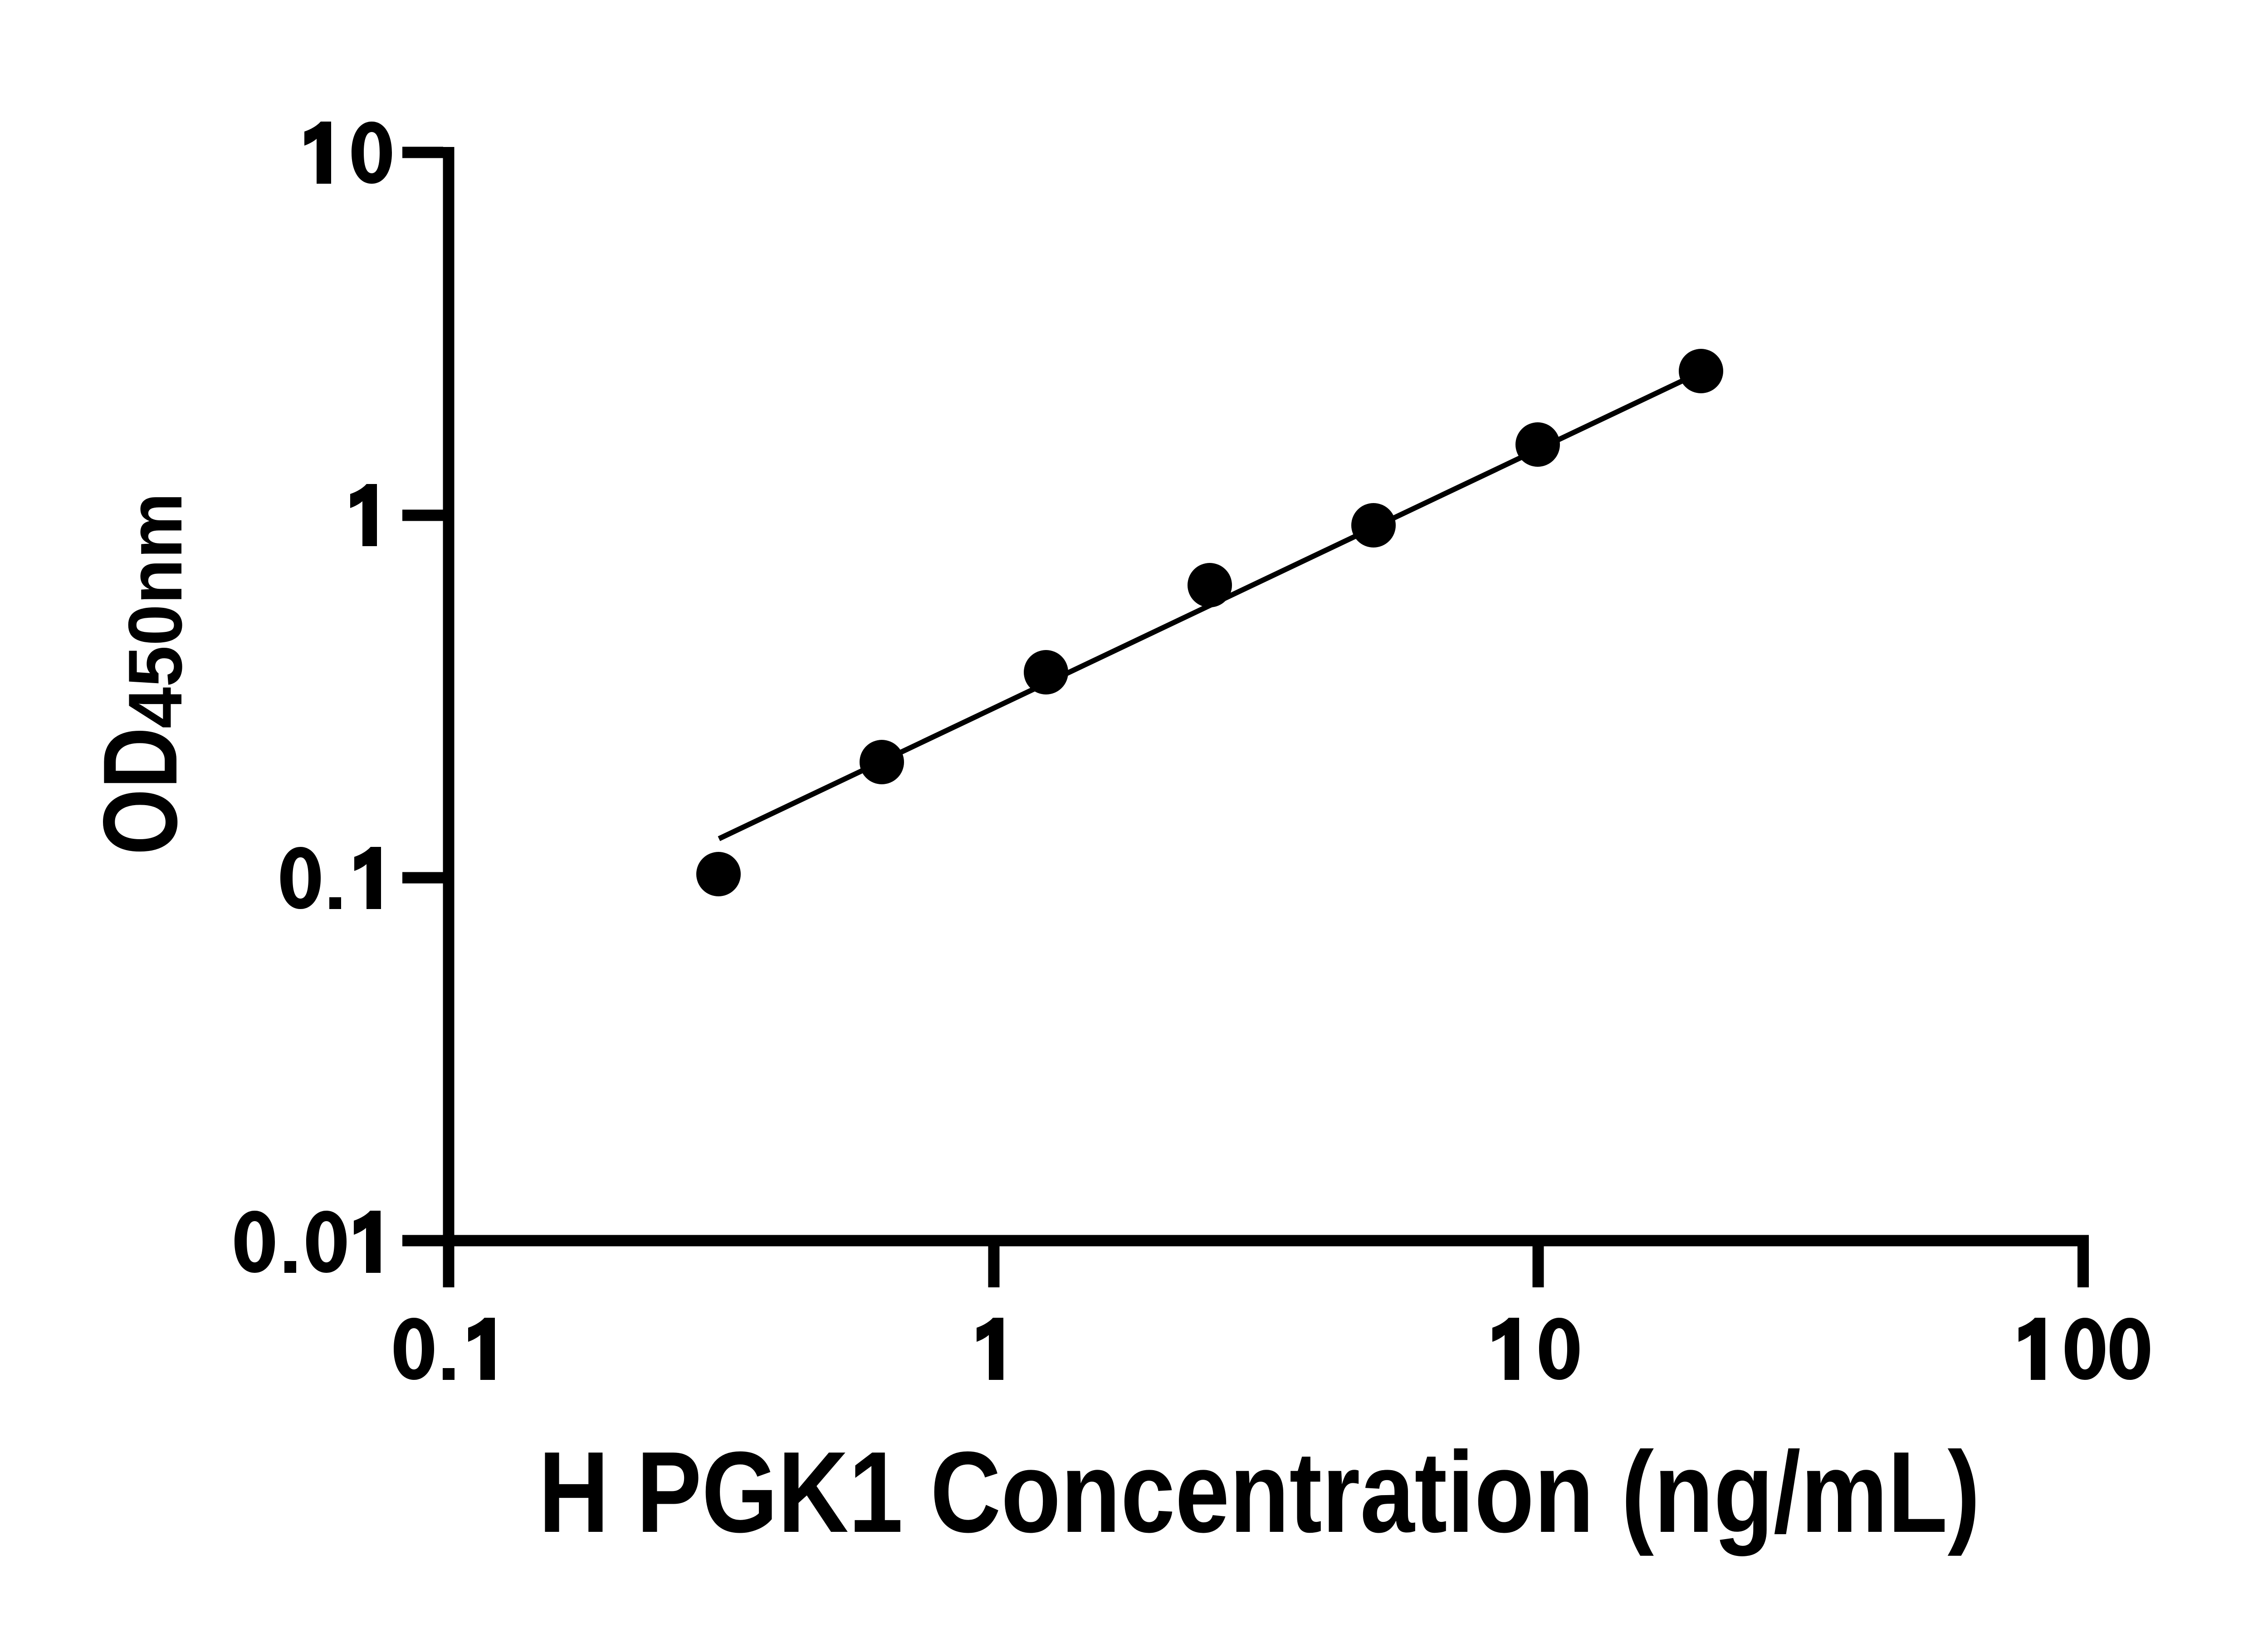 This screenshot has width=2268, height=1633. I want to click on svg-text: OD, so click(140, 791).